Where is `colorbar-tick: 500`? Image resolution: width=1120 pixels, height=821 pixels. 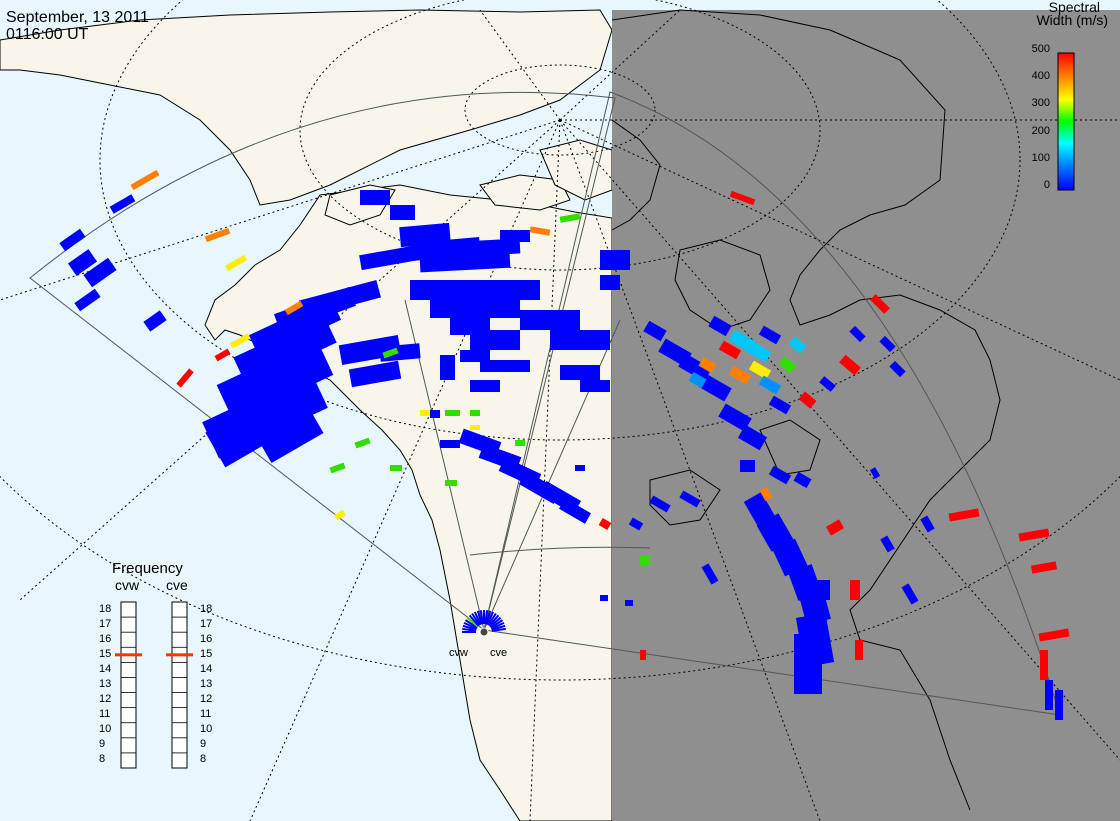
colorbar-tick: 500 is located at coordinates (1040, 49).